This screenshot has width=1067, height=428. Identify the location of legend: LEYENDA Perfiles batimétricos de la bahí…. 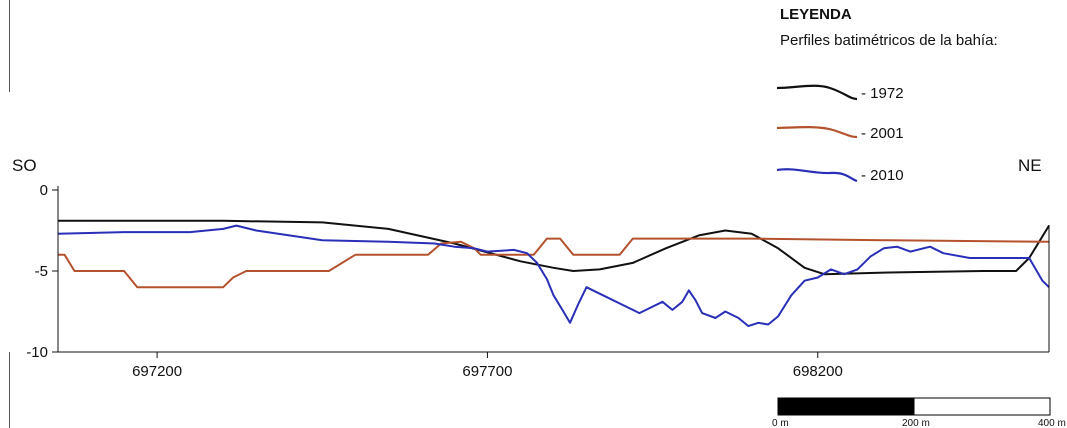
(889, 28).